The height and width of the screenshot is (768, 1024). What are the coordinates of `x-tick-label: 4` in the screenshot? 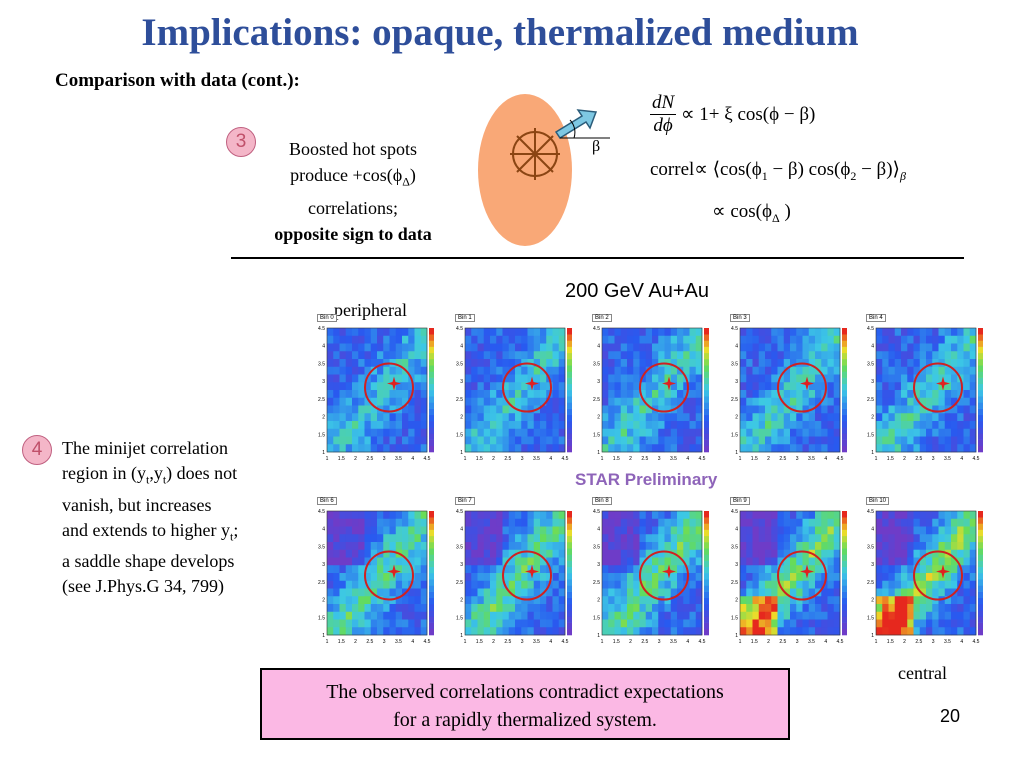 It's located at (825, 459).